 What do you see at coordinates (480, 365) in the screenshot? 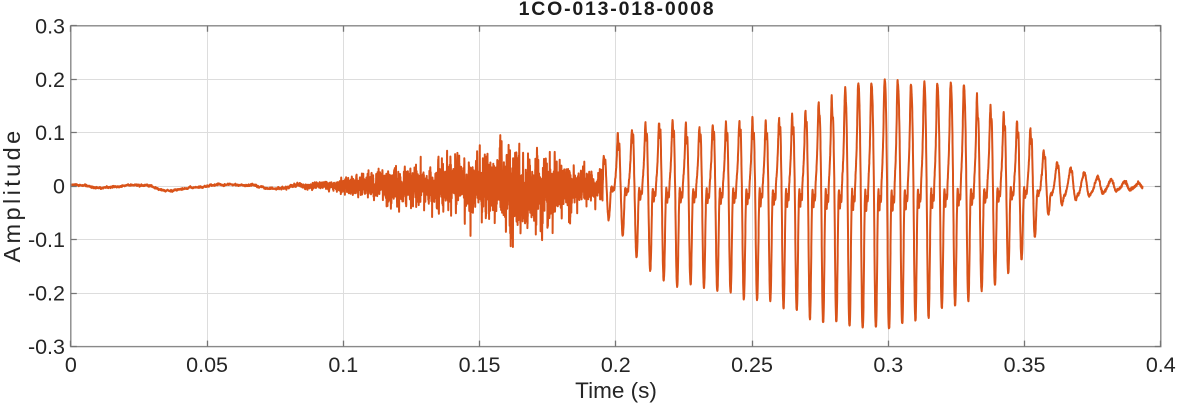
I see `svg-text: 0.15` at bounding box center [480, 365].